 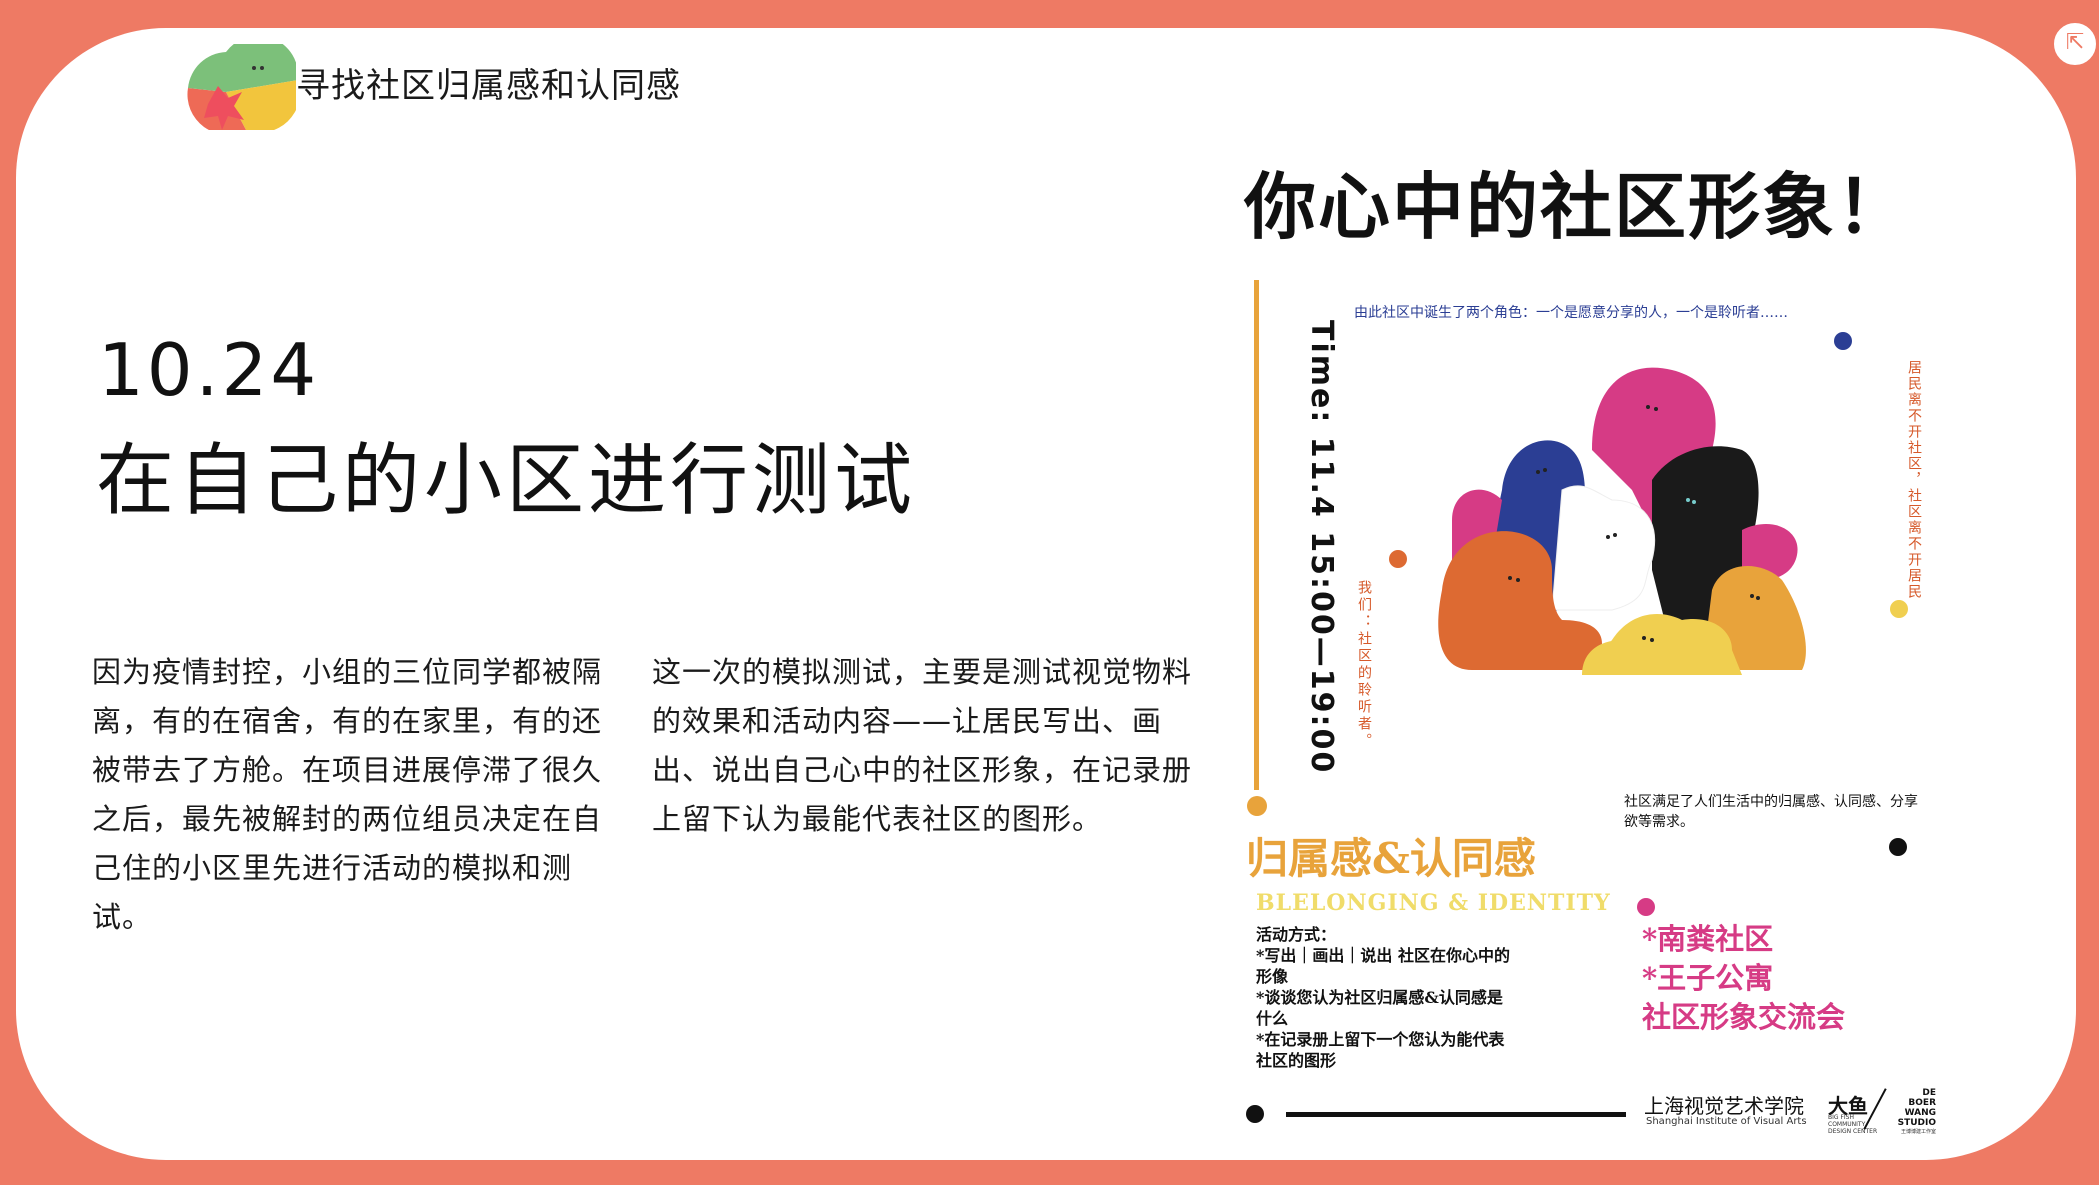 What do you see at coordinates (1708, 978) in the screenshot?
I see `venue-line: *王子公寓` at bounding box center [1708, 978].